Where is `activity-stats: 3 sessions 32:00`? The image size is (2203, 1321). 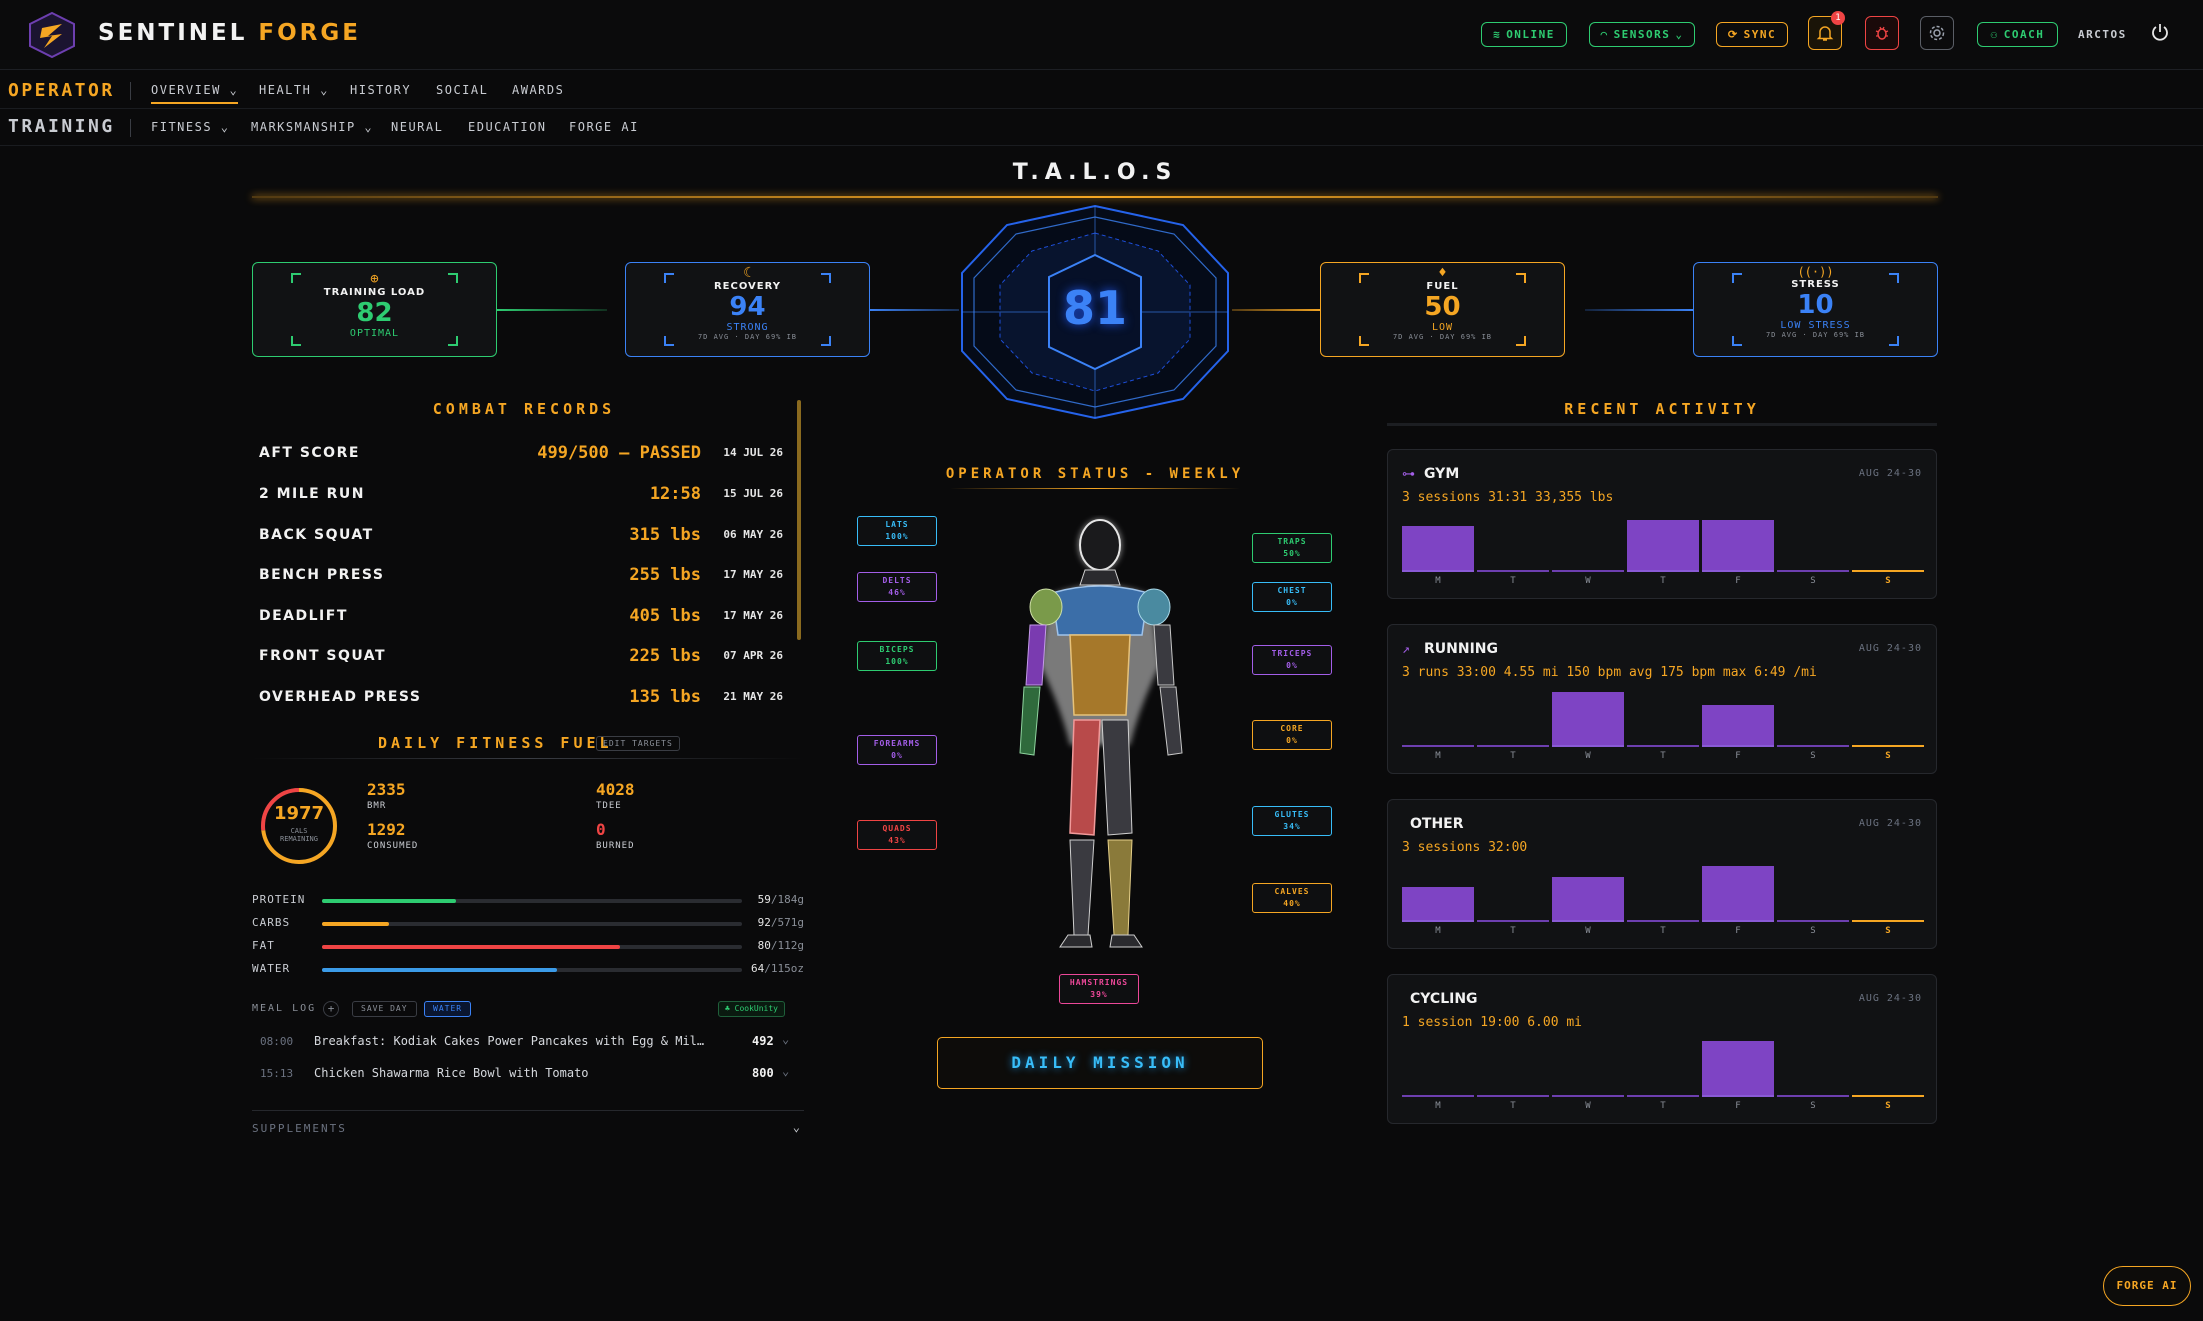
activity-stats: 3 sessions 32:00 is located at coordinates (1465, 847).